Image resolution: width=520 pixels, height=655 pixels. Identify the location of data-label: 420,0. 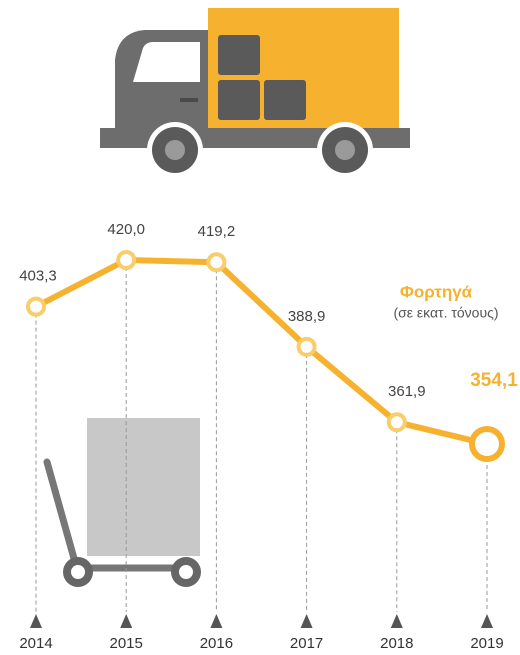
(126, 229).